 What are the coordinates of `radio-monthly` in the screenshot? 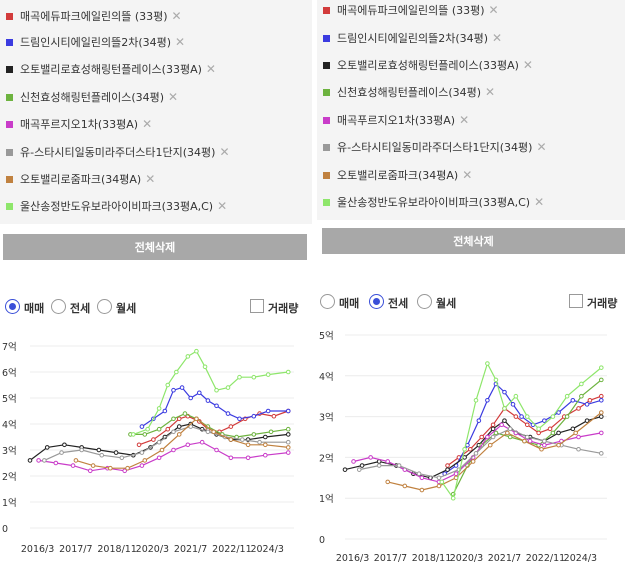 It's located at (104, 306).